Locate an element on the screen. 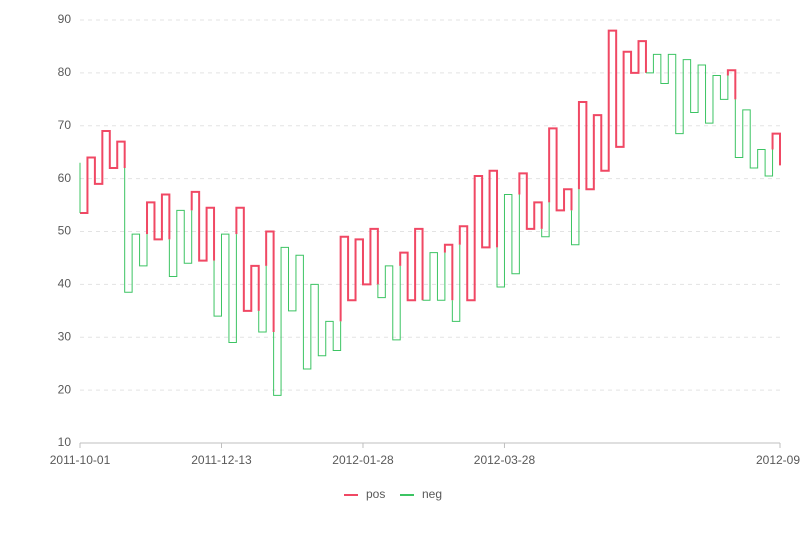 This screenshot has height=538, width=800. y-tick-label: 90 is located at coordinates (65, 19).